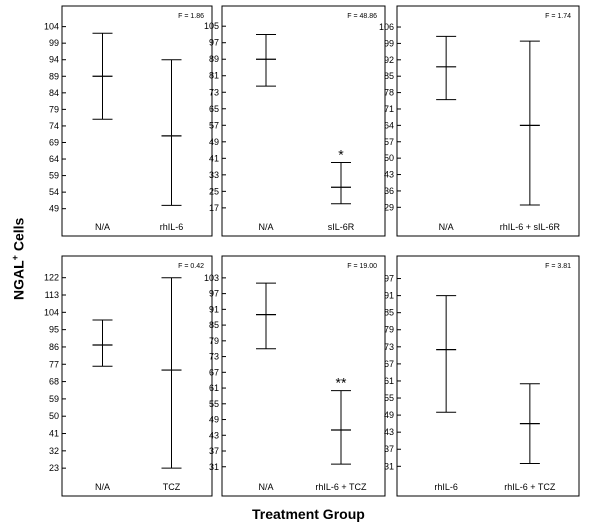  I want to click on panel-2-category-label: N/A, so click(266, 227).